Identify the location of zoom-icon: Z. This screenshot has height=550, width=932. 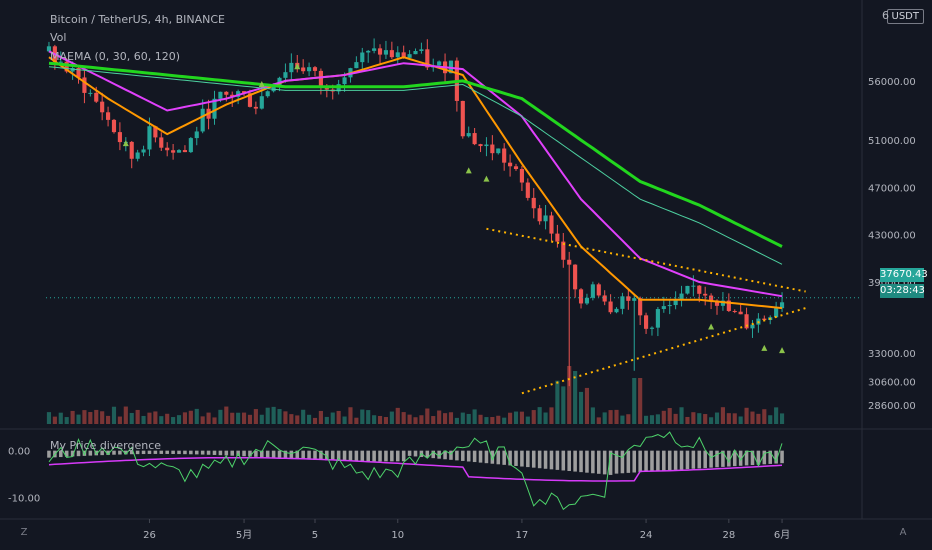
(24, 532).